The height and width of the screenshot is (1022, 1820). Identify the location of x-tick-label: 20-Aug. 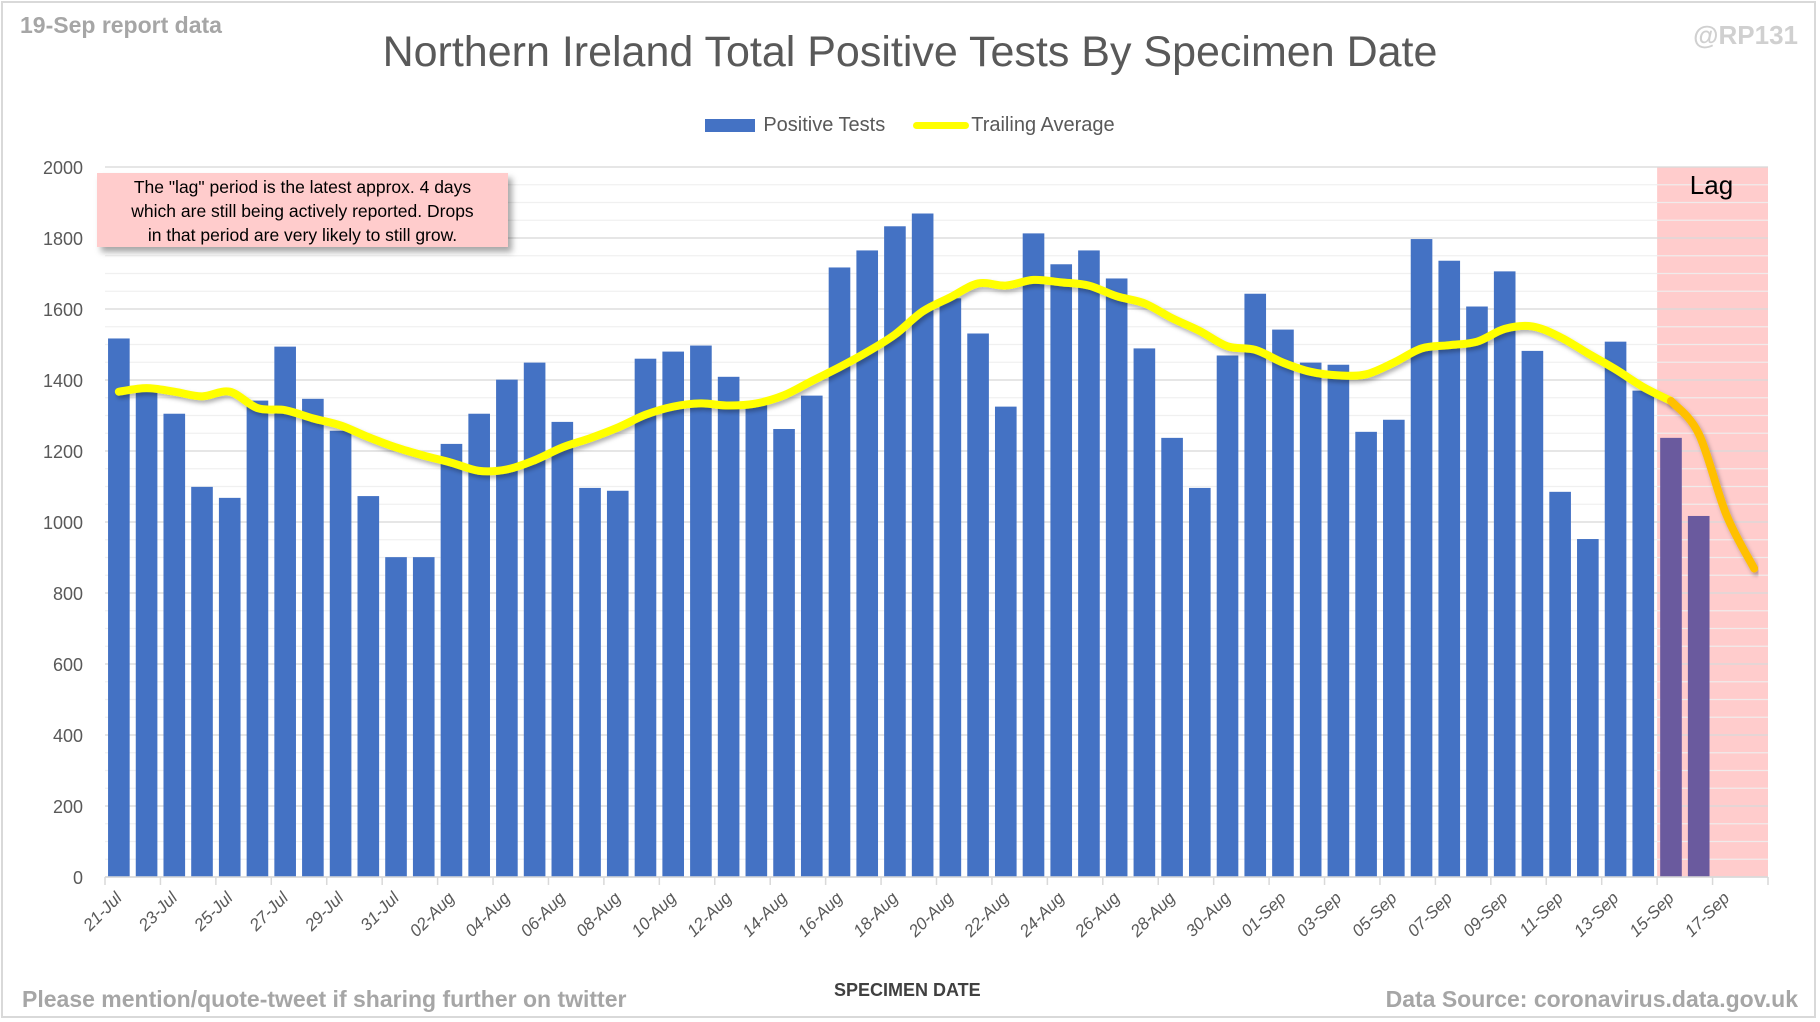
(930, 914).